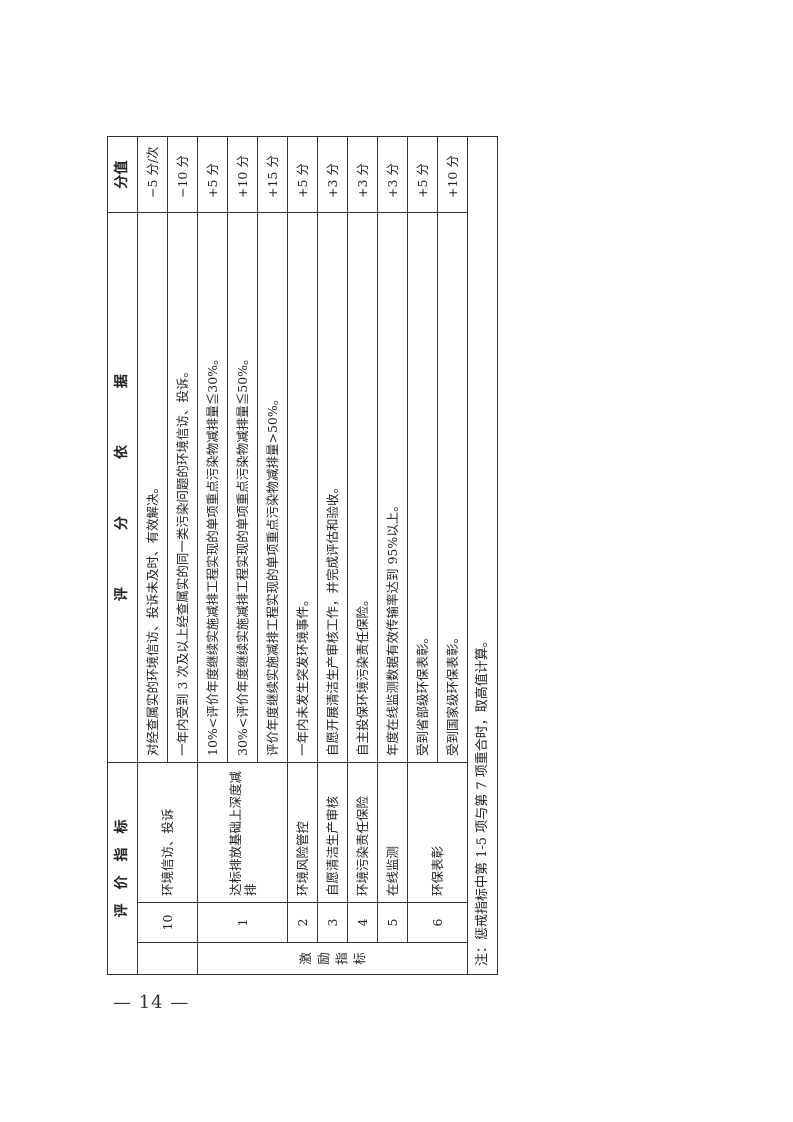  I want to click on table-row: 4 环境污染责任保险 自主投保环境污染责任保险。 +3 分, so click(362, 555).